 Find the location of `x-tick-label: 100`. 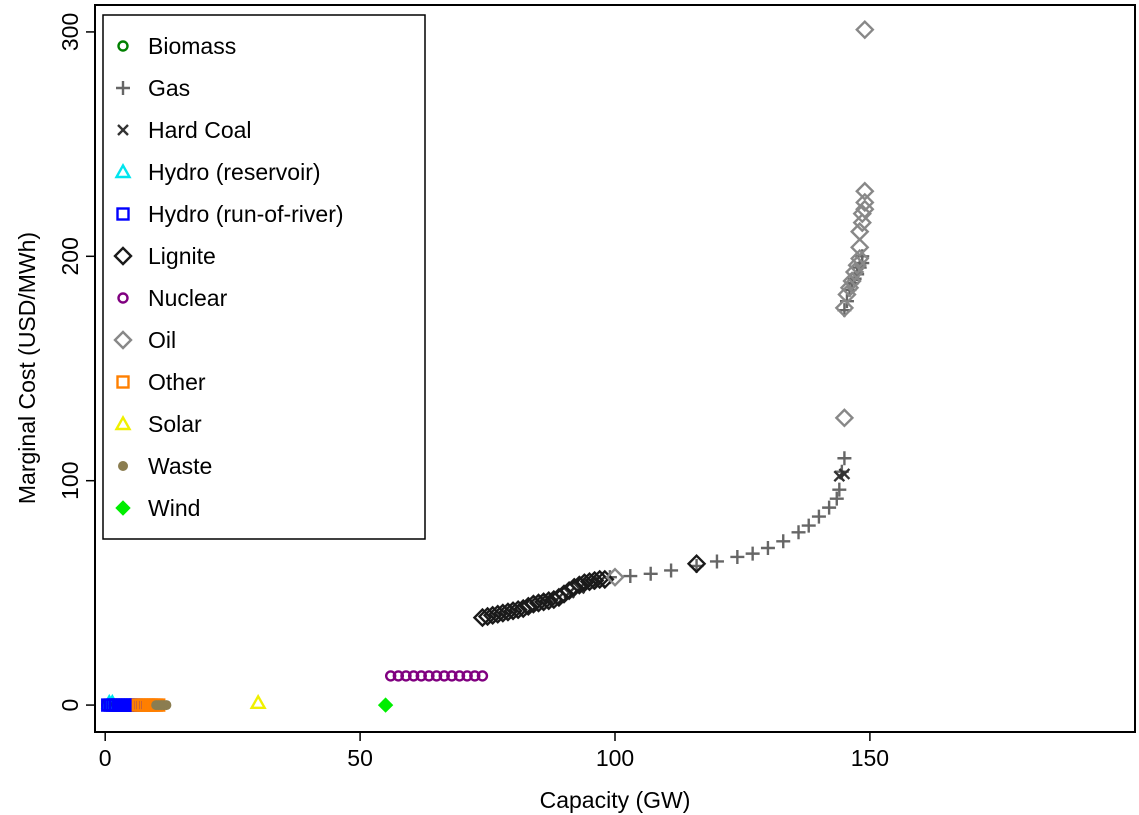

x-tick-label: 100 is located at coordinates (615, 758).